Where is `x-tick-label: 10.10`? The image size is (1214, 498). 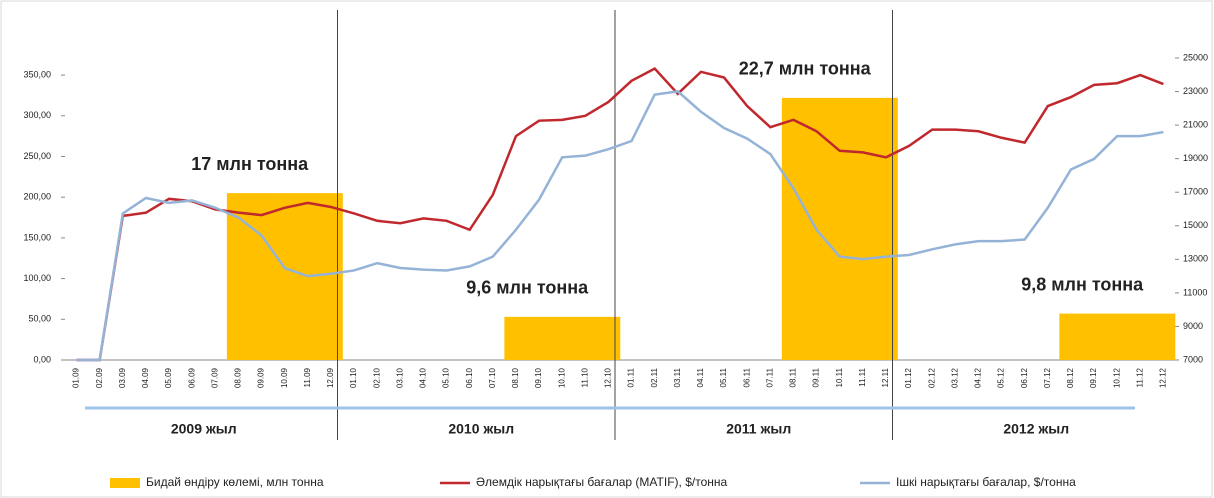 x-tick-label: 10.10 is located at coordinates (561, 377).